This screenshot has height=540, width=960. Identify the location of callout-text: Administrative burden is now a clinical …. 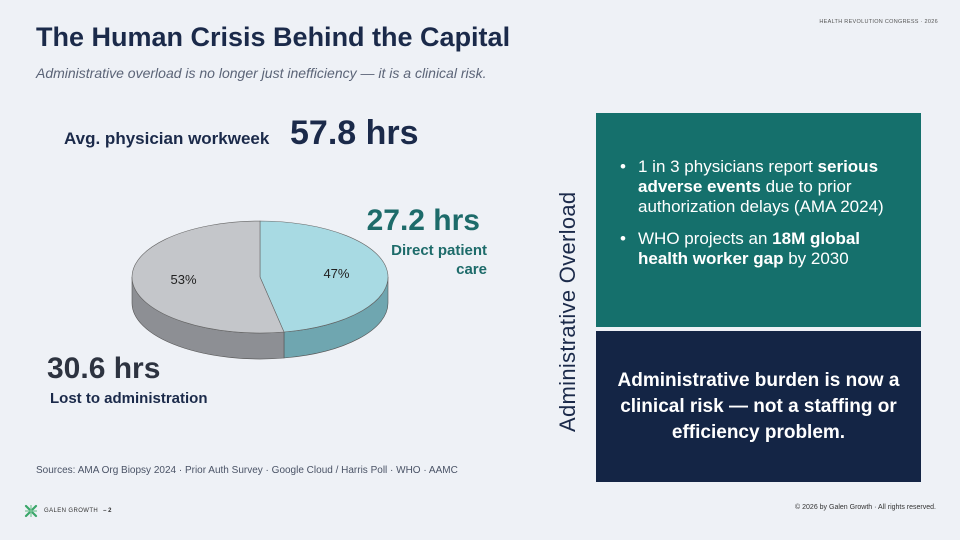
(758, 406).